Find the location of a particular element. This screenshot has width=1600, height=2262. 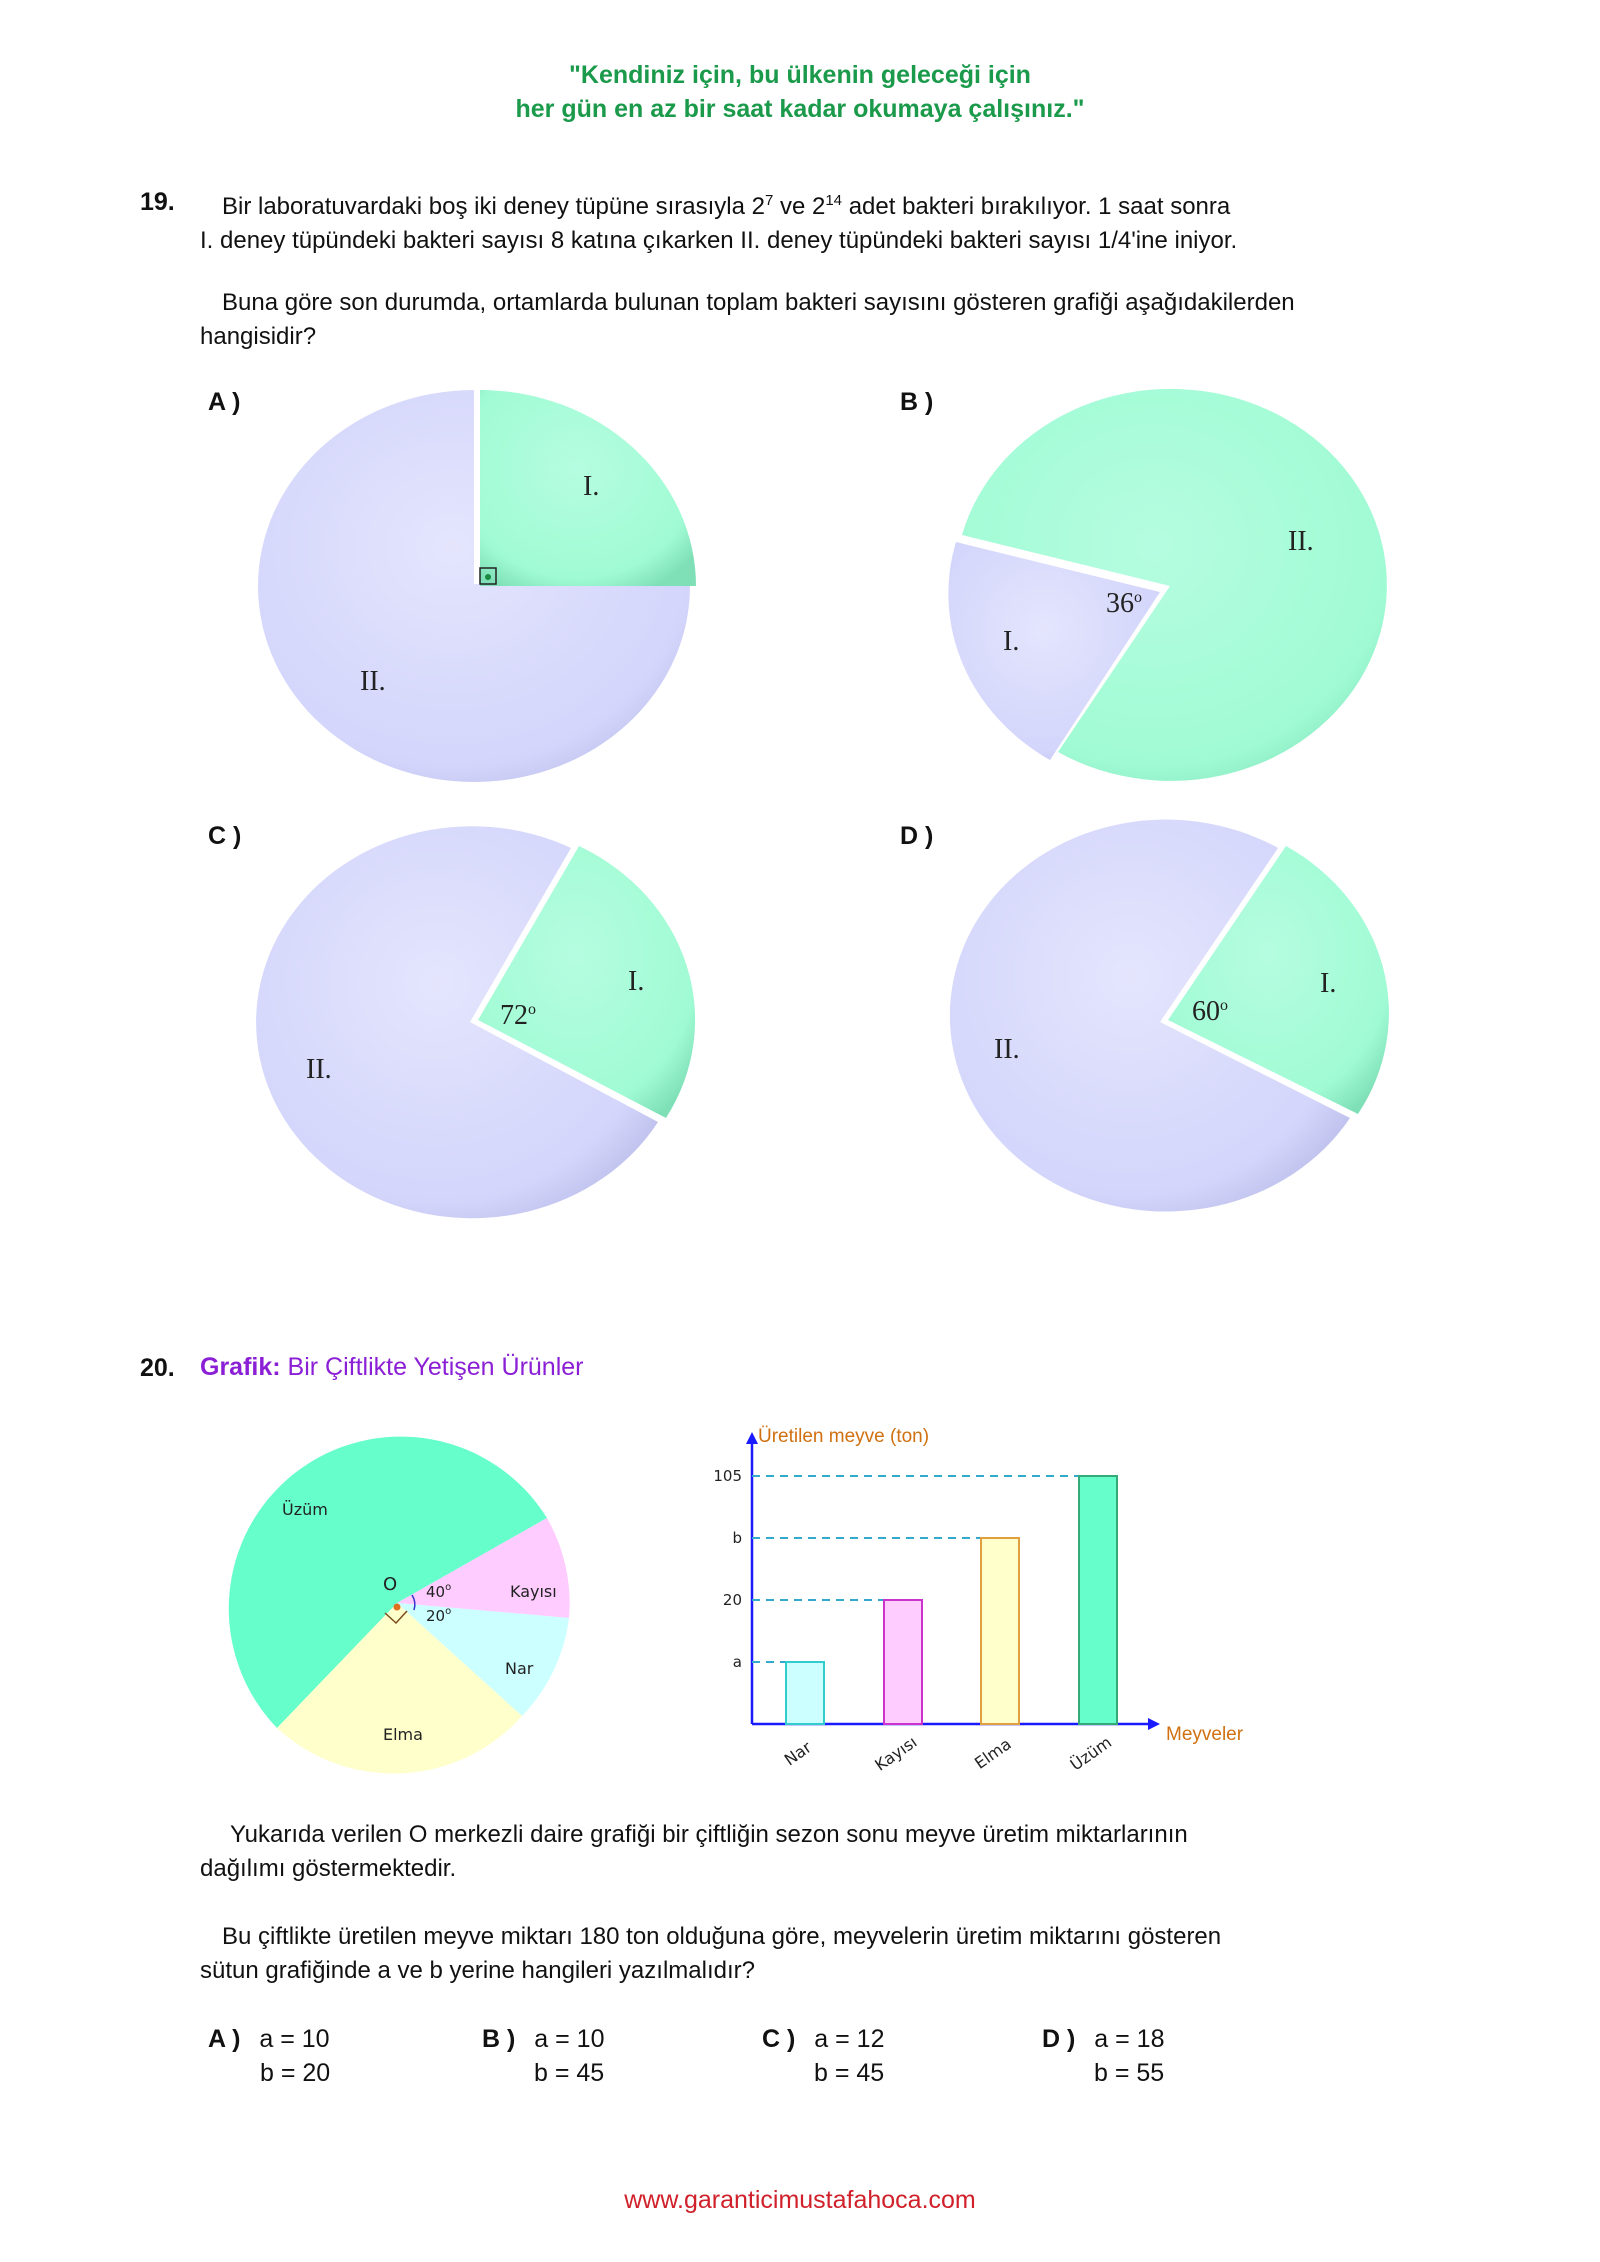

answer-a: A ) a = 10 b = 20 is located at coordinates (269, 2056).